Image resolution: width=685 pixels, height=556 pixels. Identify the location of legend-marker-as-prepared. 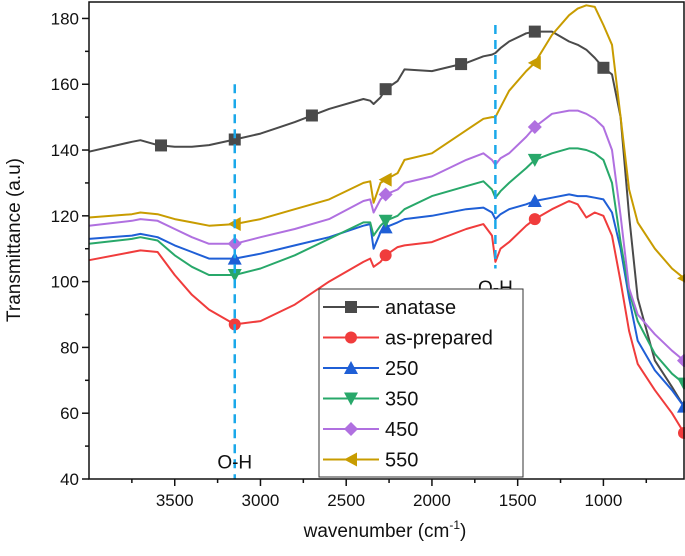
(351, 337).